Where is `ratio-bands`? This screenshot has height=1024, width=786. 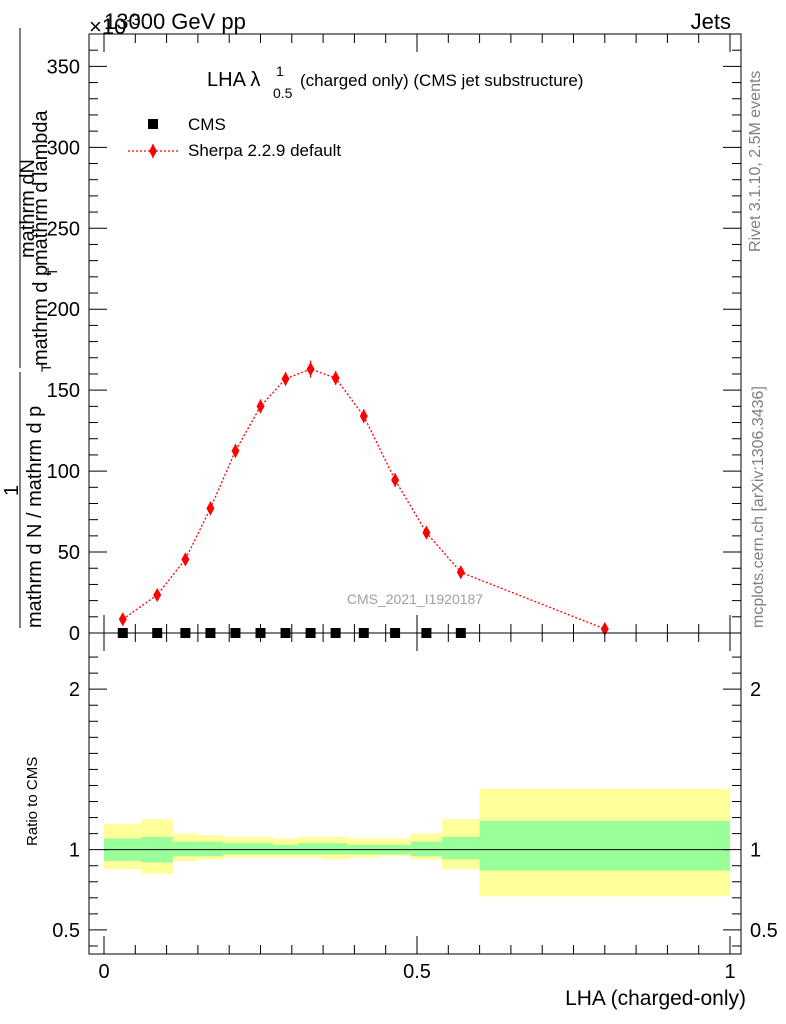 ratio-bands is located at coordinates (417, 842).